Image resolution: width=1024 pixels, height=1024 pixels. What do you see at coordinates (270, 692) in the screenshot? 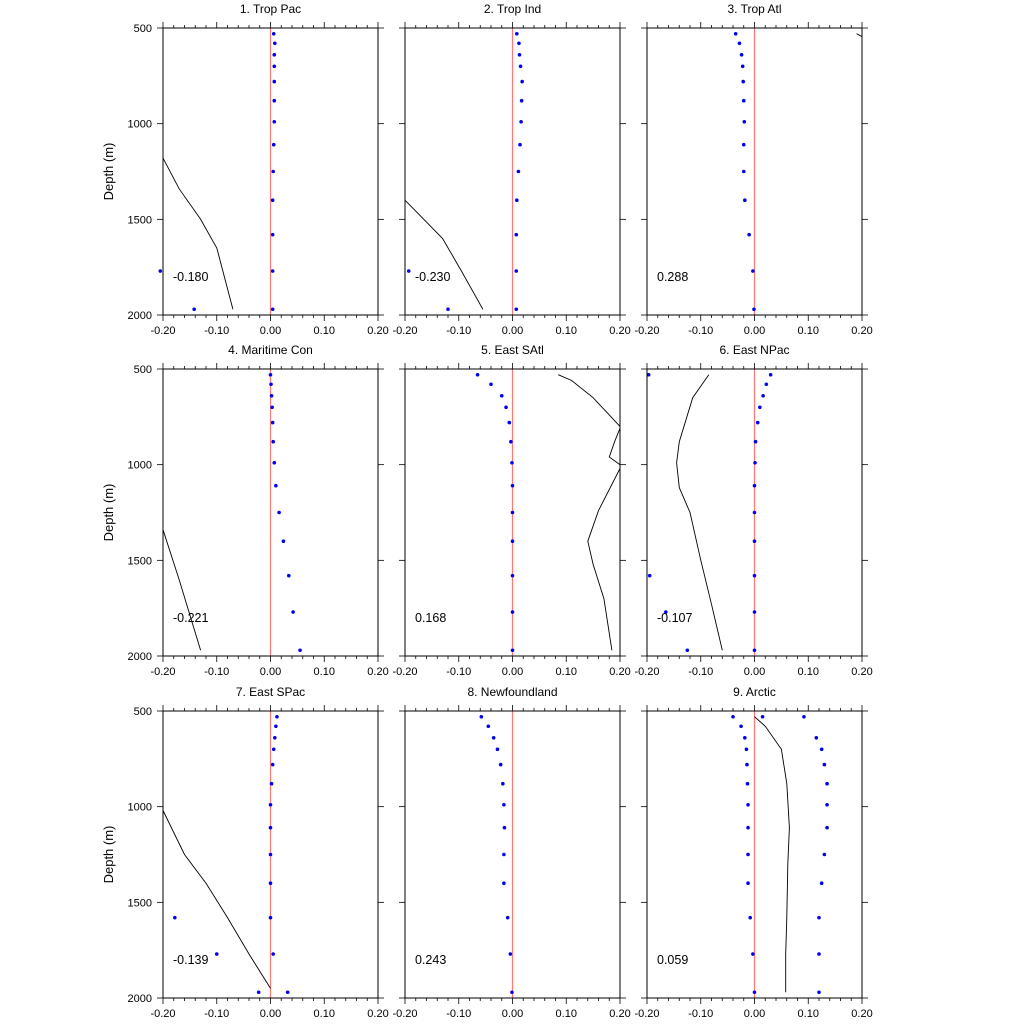
I see `panel-title: 7. East SPac` at bounding box center [270, 692].